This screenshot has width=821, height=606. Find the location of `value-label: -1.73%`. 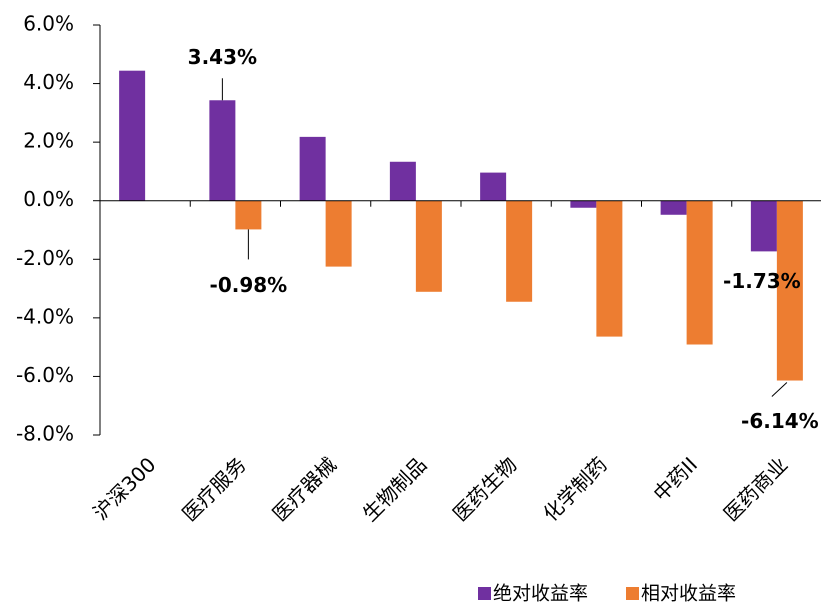

value-label: -1.73% is located at coordinates (762, 281).